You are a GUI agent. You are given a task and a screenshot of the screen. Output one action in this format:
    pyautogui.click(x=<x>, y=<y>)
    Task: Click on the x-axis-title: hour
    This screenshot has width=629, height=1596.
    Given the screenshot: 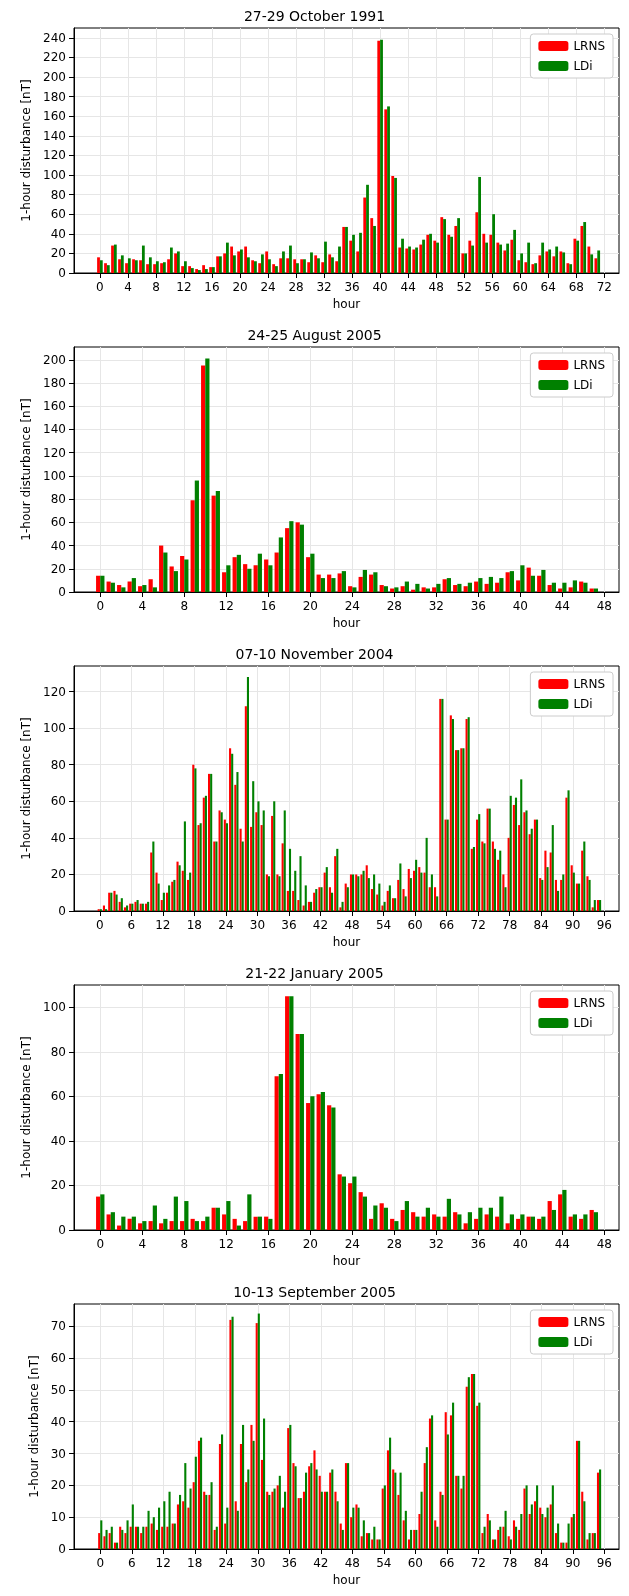 What is the action you would take?
    pyautogui.click(x=346, y=303)
    